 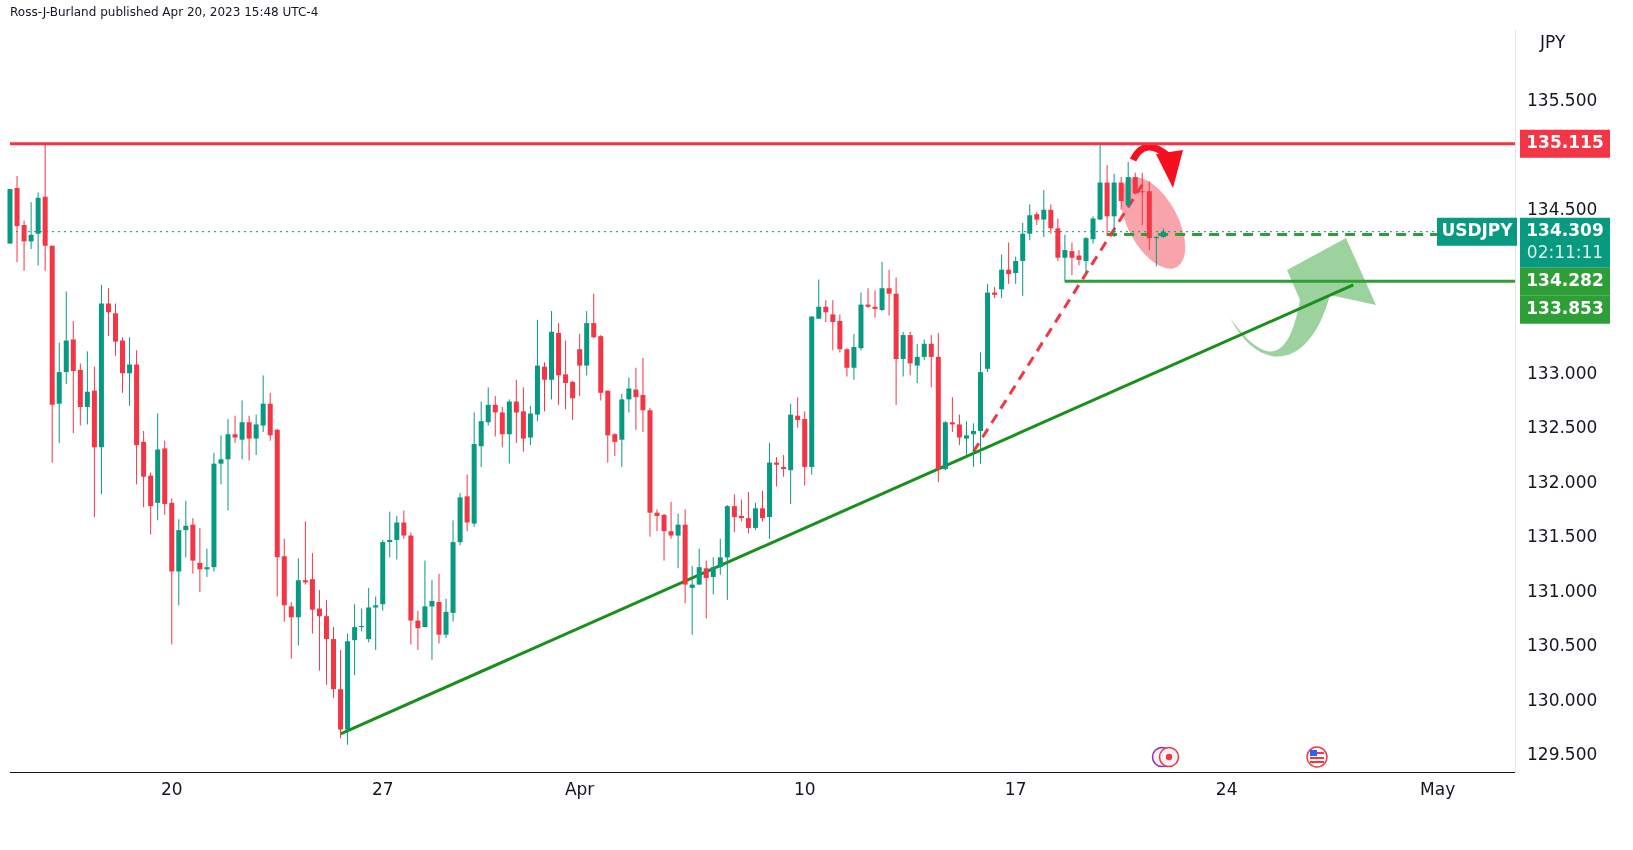 What do you see at coordinates (1565, 142) in the screenshot?
I see `ref-line-label: 135.115` at bounding box center [1565, 142].